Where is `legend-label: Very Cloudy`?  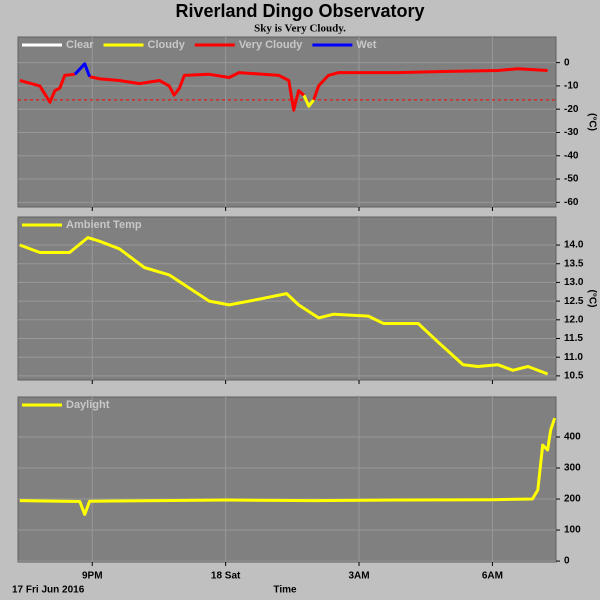 legend-label: Very Cloudy is located at coordinates (271, 45).